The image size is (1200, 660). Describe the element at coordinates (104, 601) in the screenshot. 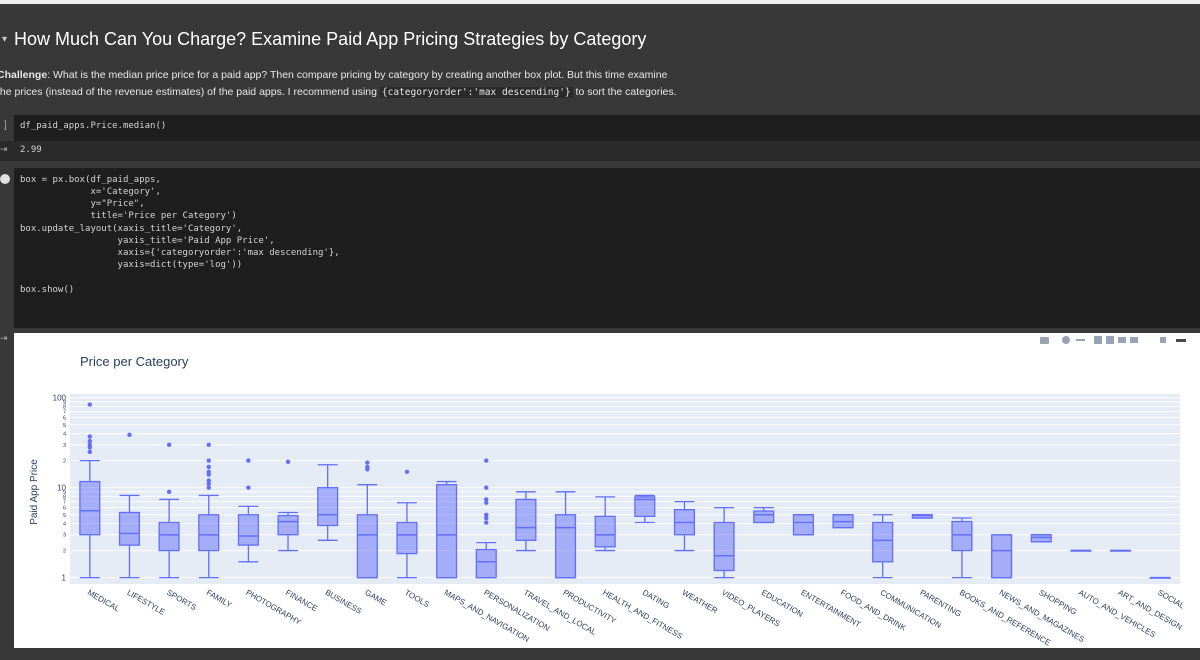

I see `x-tick-label: MEDICAL` at that location.